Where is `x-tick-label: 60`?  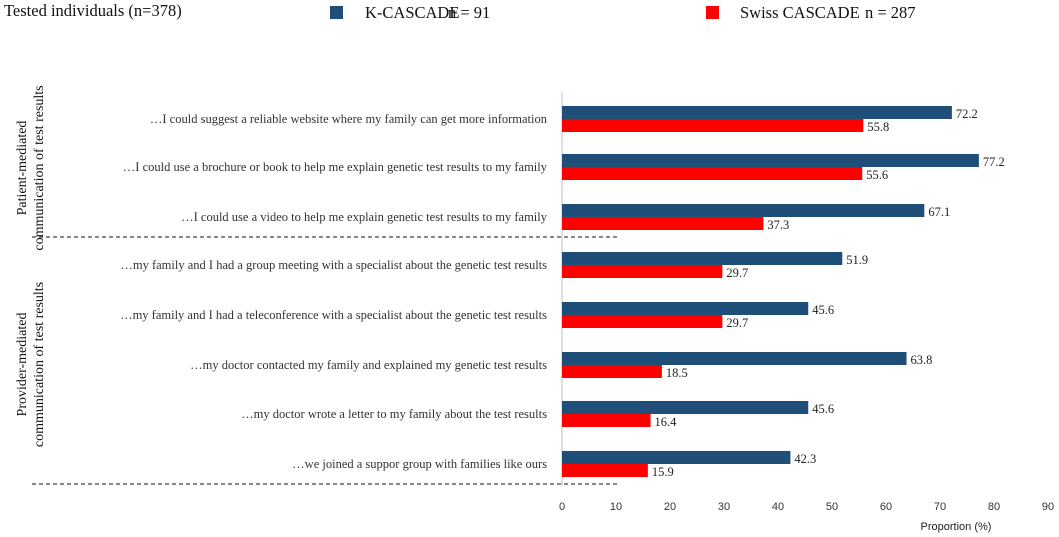 x-tick-label: 60 is located at coordinates (886, 507).